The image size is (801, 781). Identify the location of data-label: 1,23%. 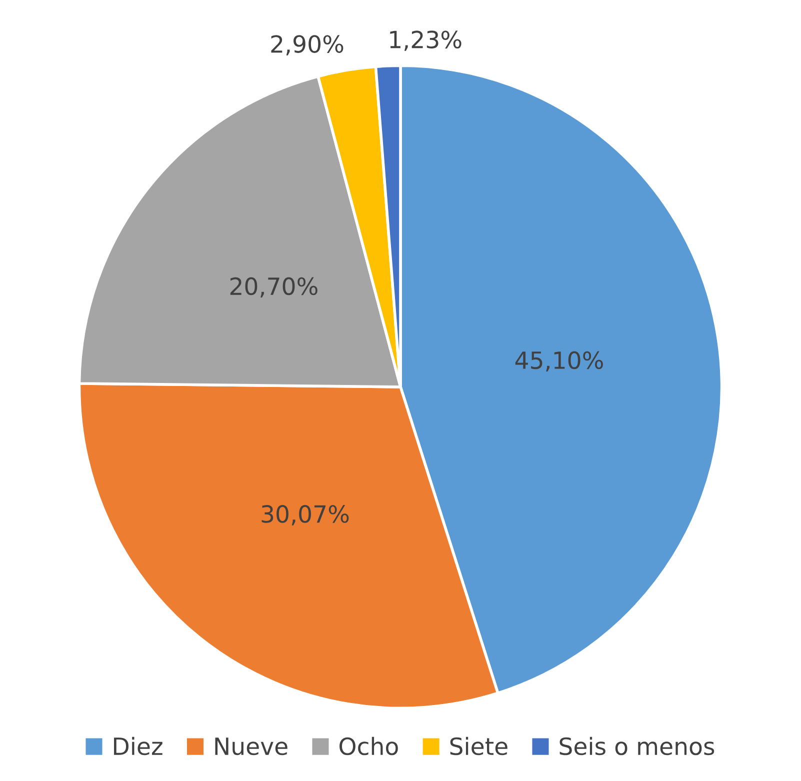
(426, 40).